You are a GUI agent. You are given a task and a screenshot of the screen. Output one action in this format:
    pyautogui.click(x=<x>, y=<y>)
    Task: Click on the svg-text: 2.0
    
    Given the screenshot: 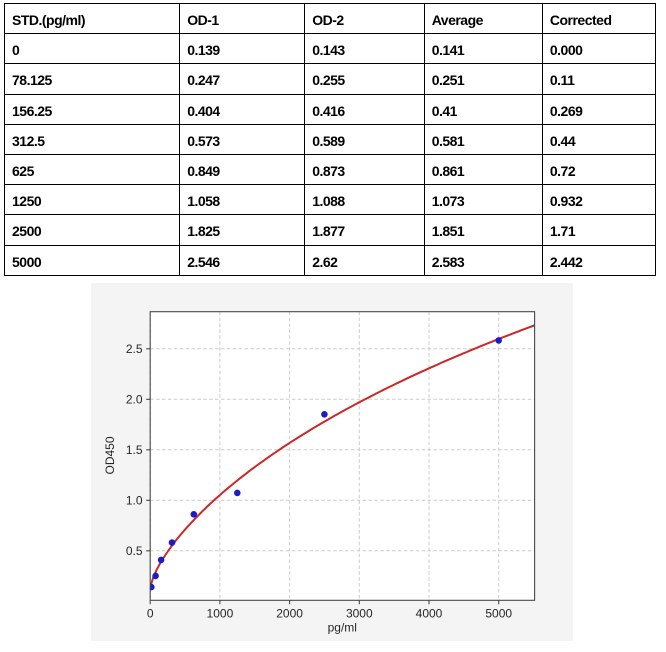 What is the action you would take?
    pyautogui.click(x=133, y=400)
    